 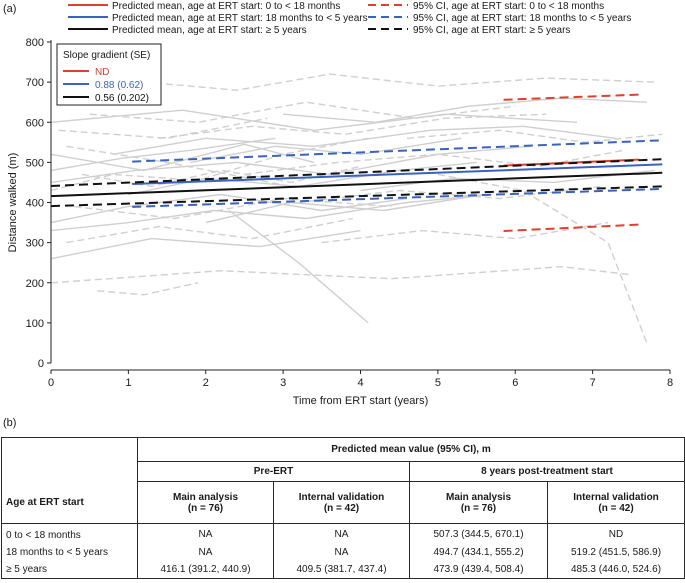 What do you see at coordinates (41, 364) in the screenshot?
I see `y-tick-label: 0` at bounding box center [41, 364].